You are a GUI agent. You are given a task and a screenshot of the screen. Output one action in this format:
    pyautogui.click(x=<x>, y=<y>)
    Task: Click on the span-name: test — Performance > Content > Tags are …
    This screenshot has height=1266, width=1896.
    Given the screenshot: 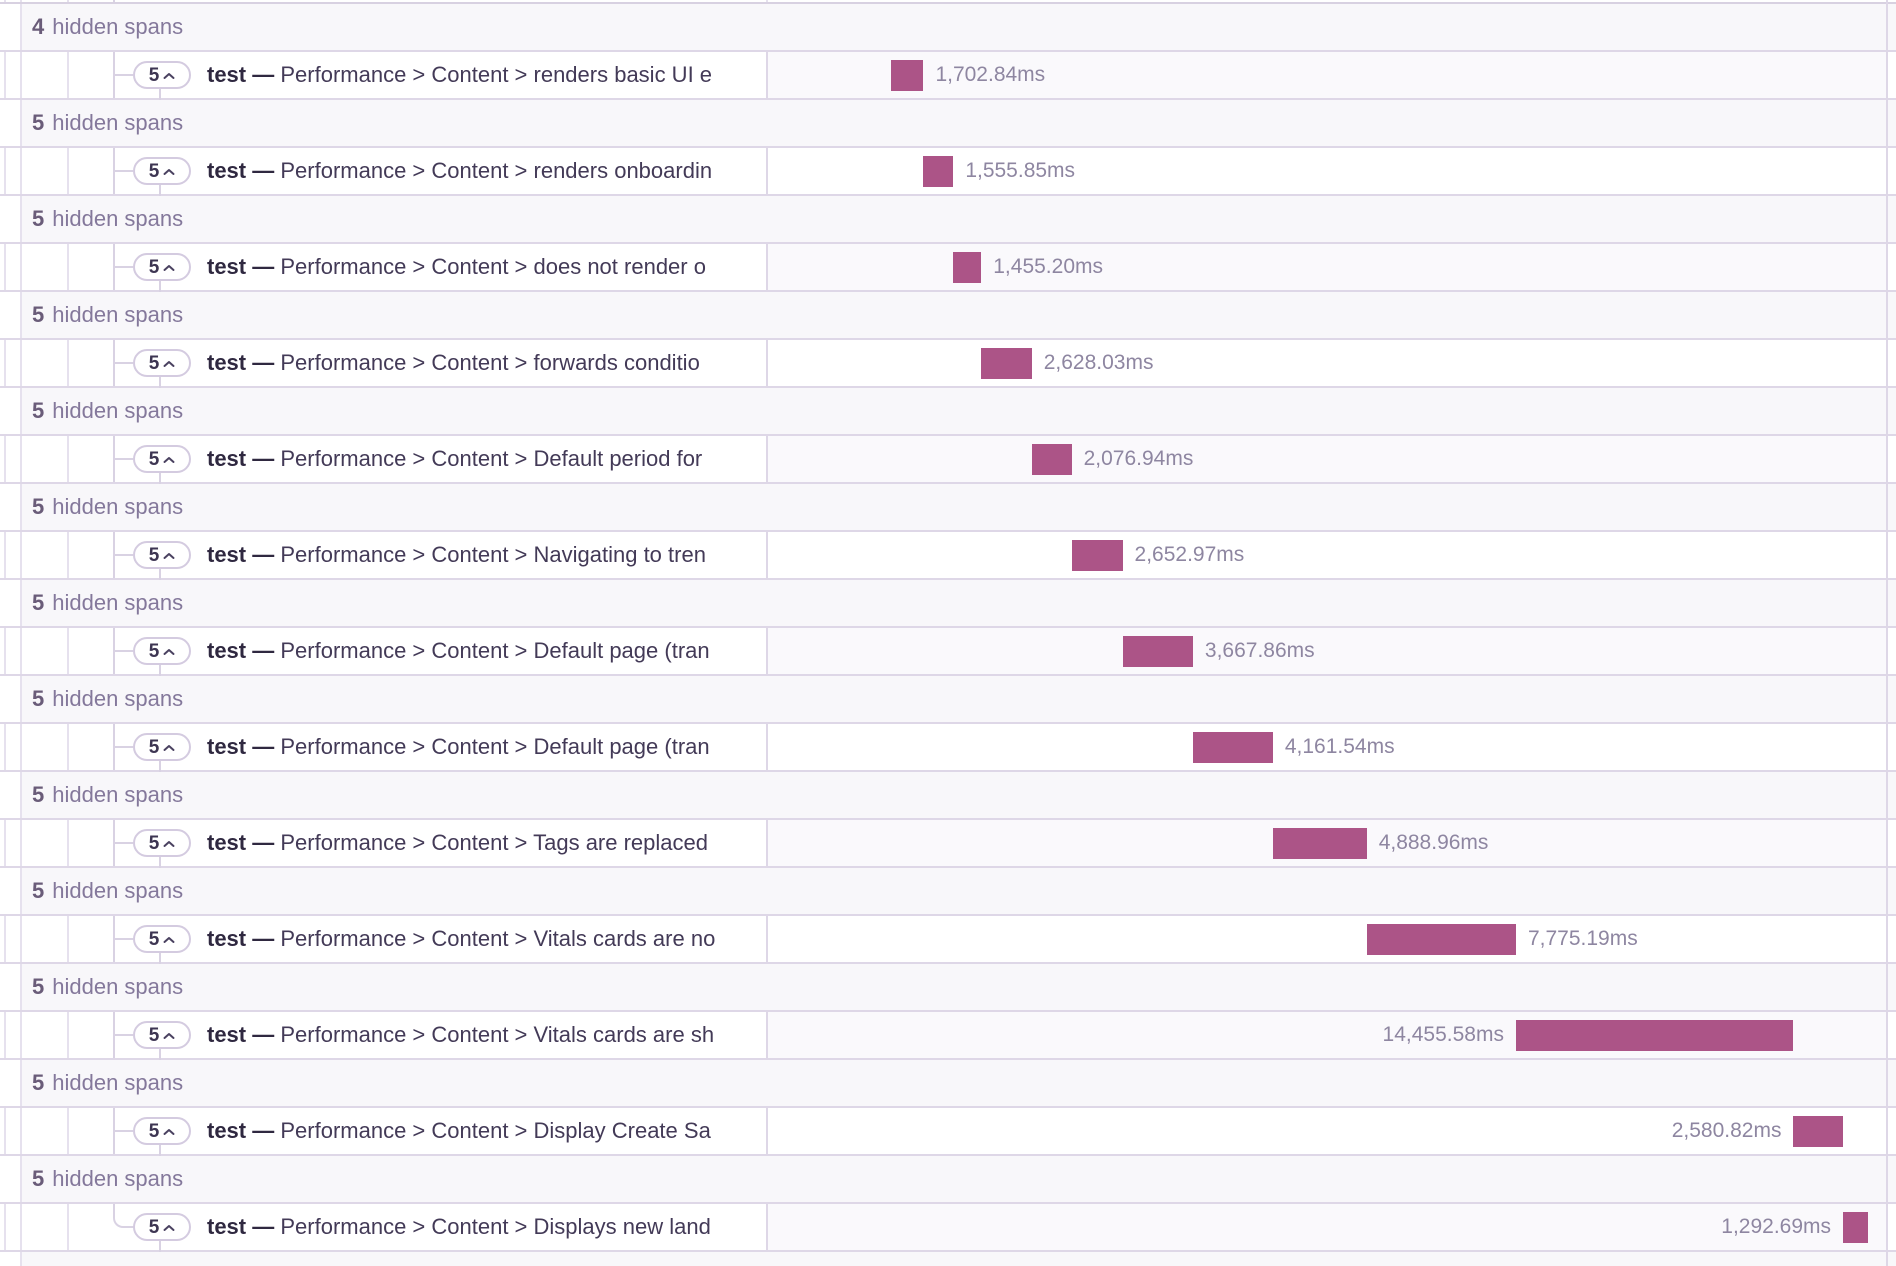 What is the action you would take?
    pyautogui.click(x=457, y=842)
    